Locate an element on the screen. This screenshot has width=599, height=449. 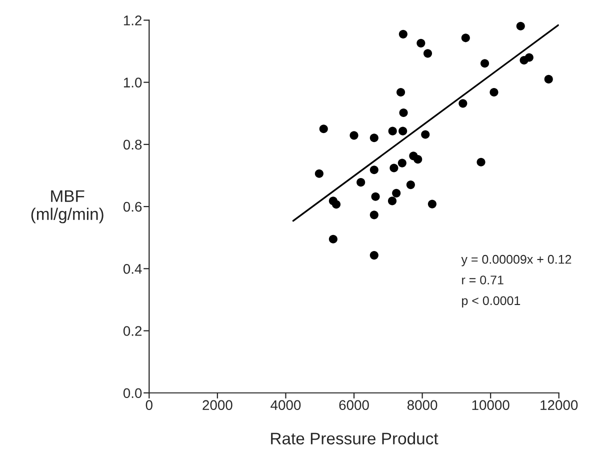
annotation: p < 0.0001 is located at coordinates (491, 302).